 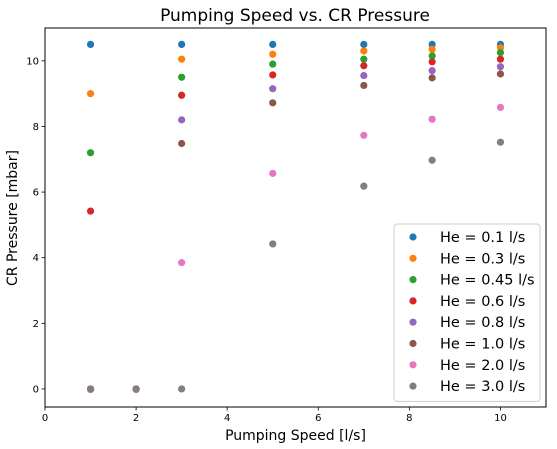 I want to click on legend-entry-label: He = 1.0 l/s, so click(x=482, y=345).